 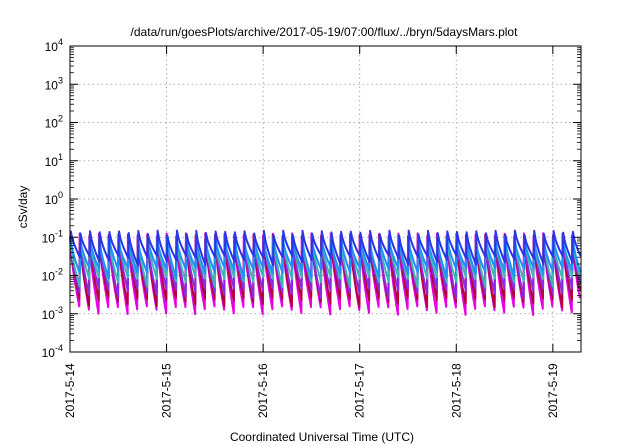 I want to click on x-tick-label: 2017-5-14, so click(x=70, y=390).